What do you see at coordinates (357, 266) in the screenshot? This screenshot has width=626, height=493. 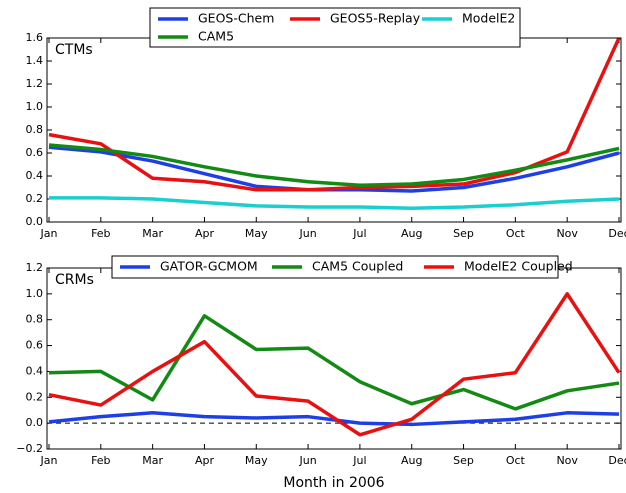 I see `legend-label: CAM5 Coupled` at bounding box center [357, 266].